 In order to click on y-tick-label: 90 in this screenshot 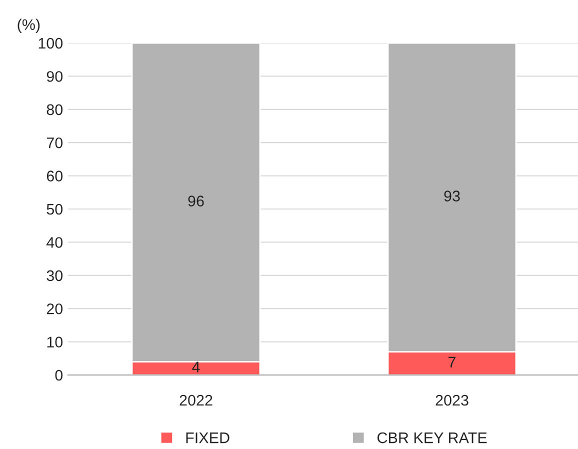, I will do `click(54, 76)`.